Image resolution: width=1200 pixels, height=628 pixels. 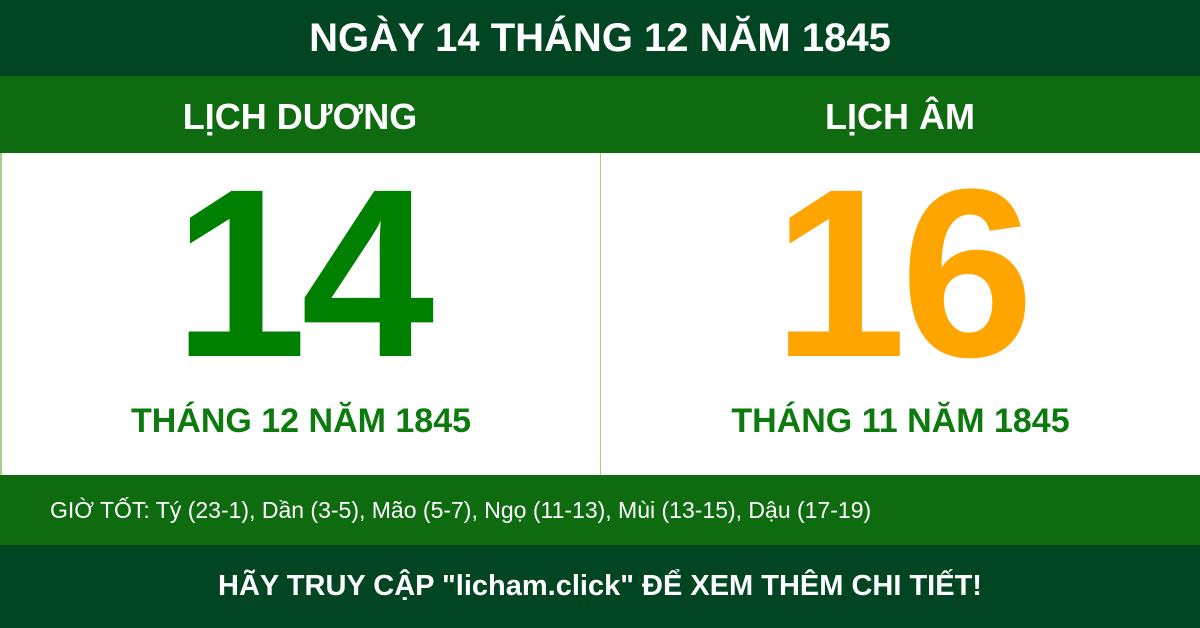 I want to click on solar-label: LỊCH DƯƠNG, so click(x=300, y=116).